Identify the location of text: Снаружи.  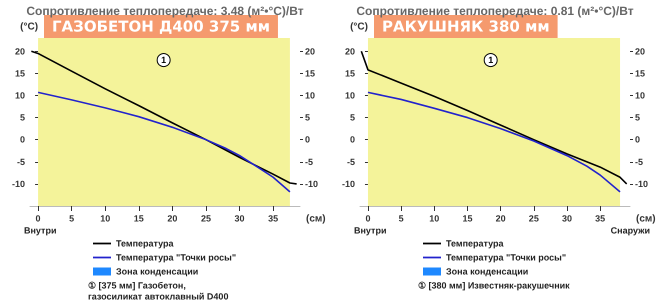
(630, 231).